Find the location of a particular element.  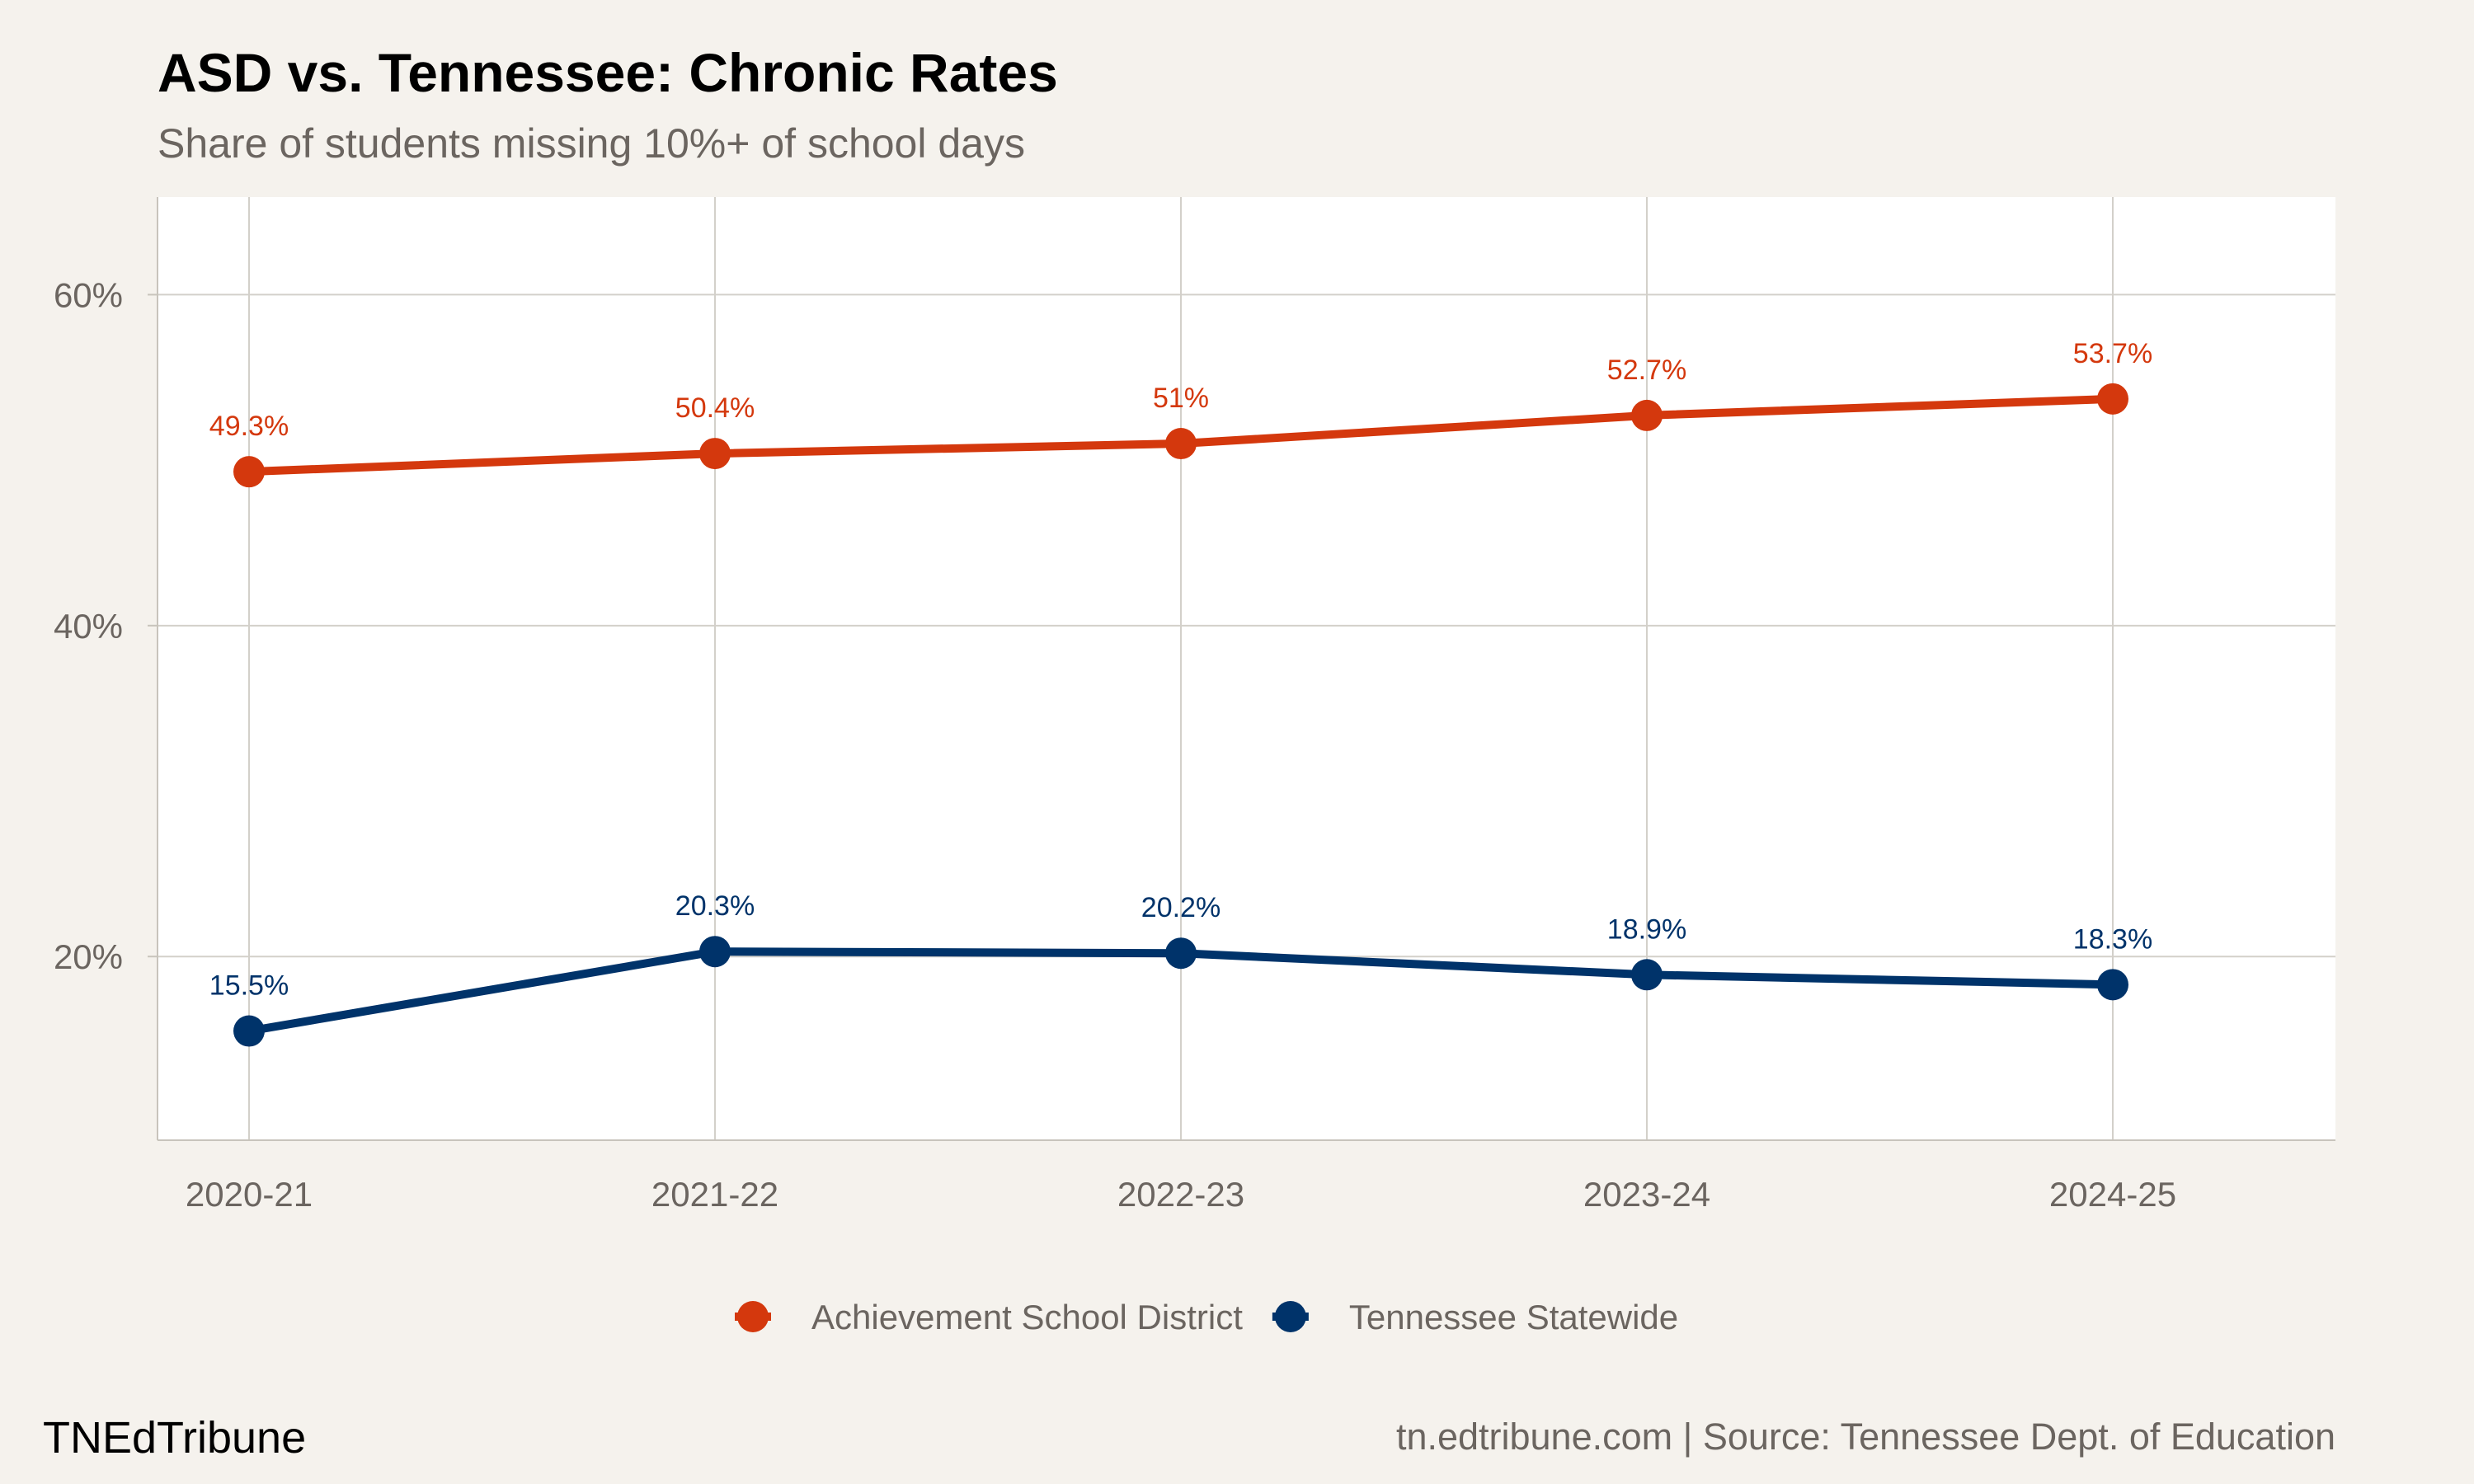

x-tick-label: 2023-24 is located at coordinates (1646, 1194).